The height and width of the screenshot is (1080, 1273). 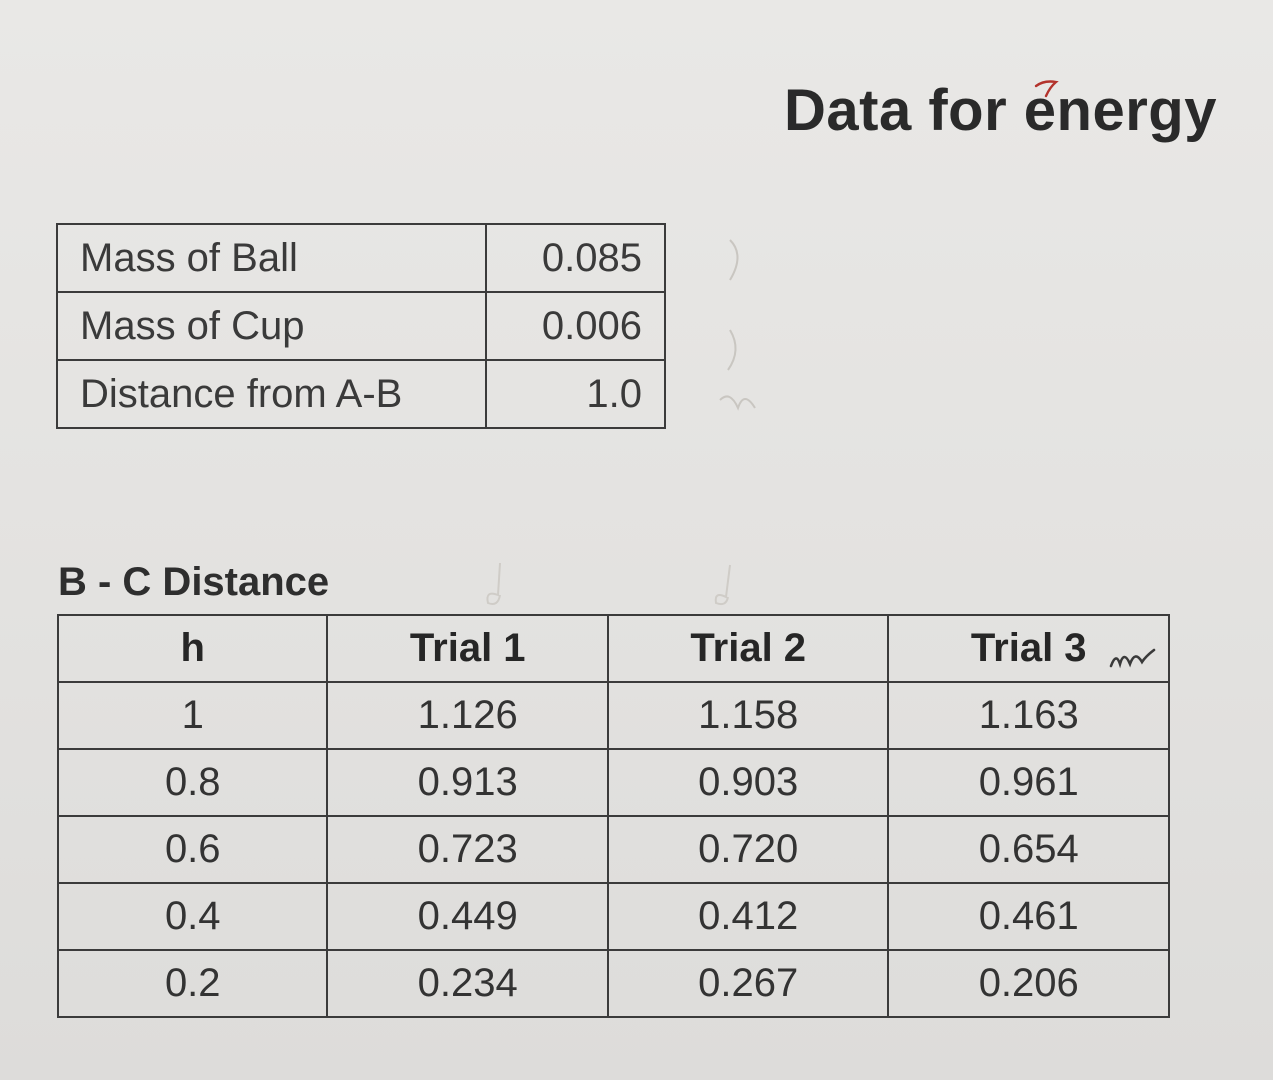 I want to click on table-cell: 0.961, so click(x=1028, y=782).